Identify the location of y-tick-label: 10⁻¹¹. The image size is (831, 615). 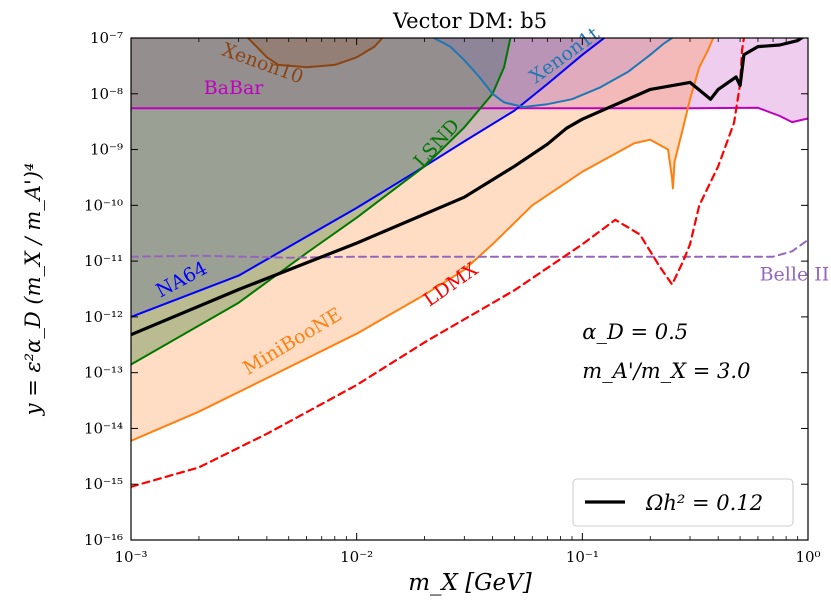
(103, 261).